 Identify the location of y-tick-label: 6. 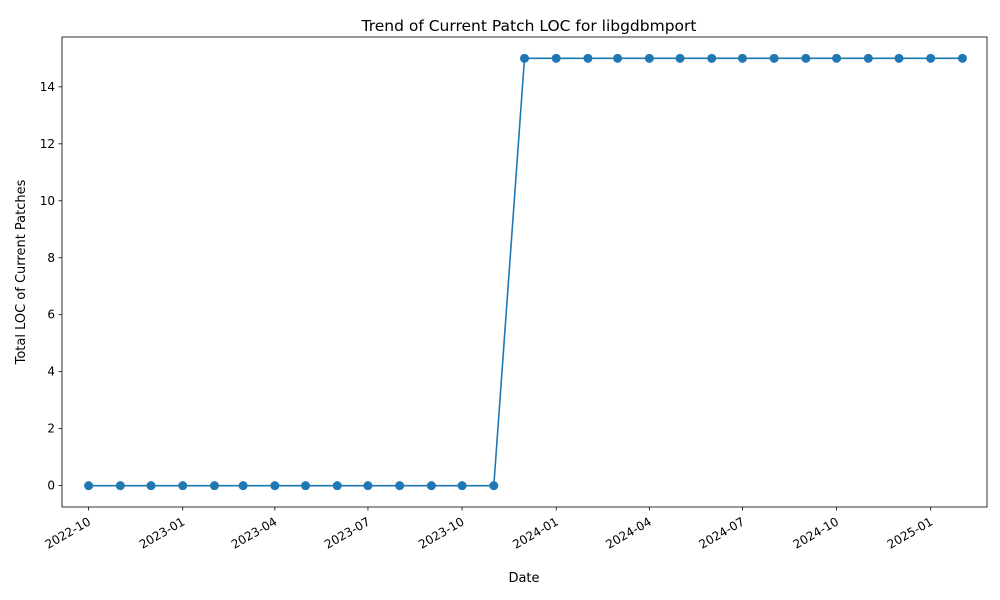
(51, 315).